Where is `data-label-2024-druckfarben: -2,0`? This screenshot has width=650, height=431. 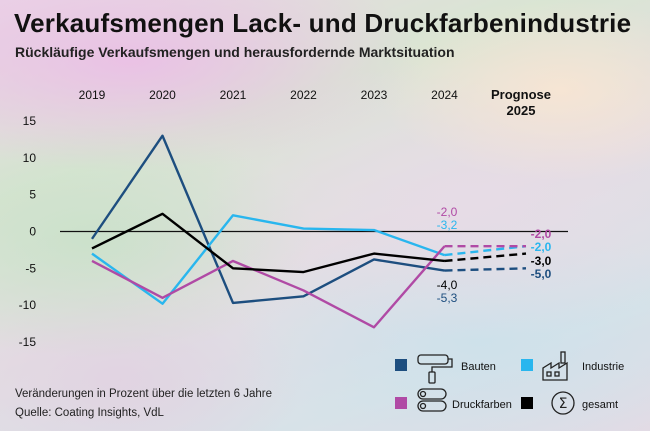
data-label-2024-druckfarben: -2,0 is located at coordinates (447, 212).